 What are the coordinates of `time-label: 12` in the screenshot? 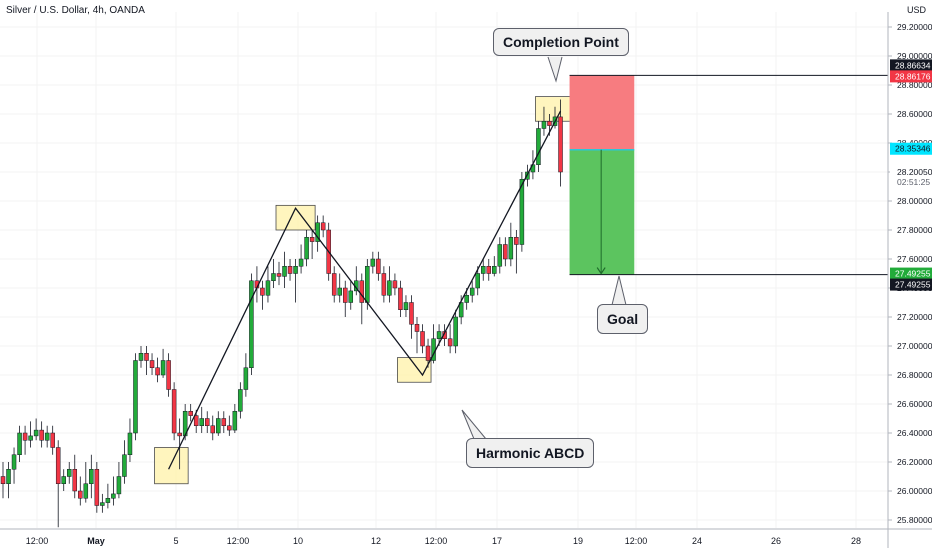 It's located at (376, 541).